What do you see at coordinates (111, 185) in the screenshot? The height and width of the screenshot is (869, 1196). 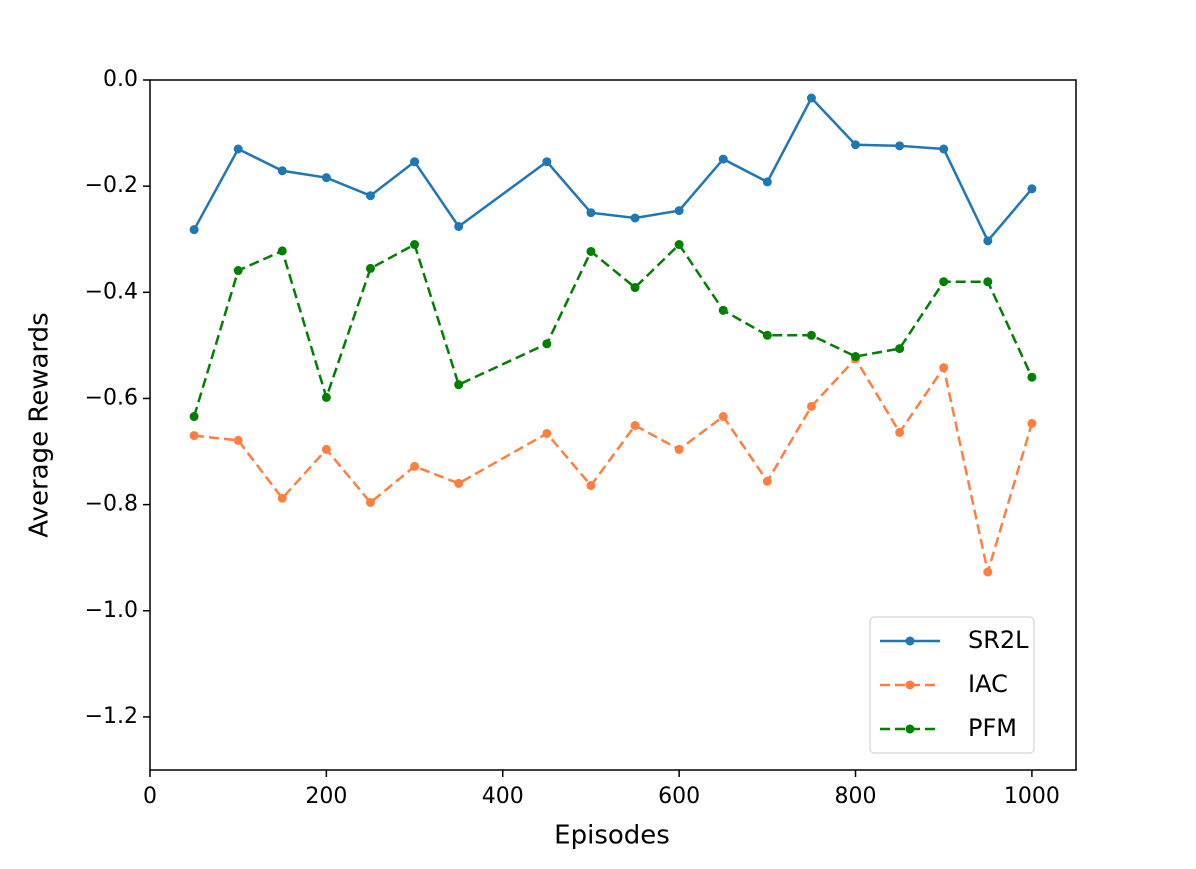 I see `y-tick-label: −0.2` at bounding box center [111, 185].